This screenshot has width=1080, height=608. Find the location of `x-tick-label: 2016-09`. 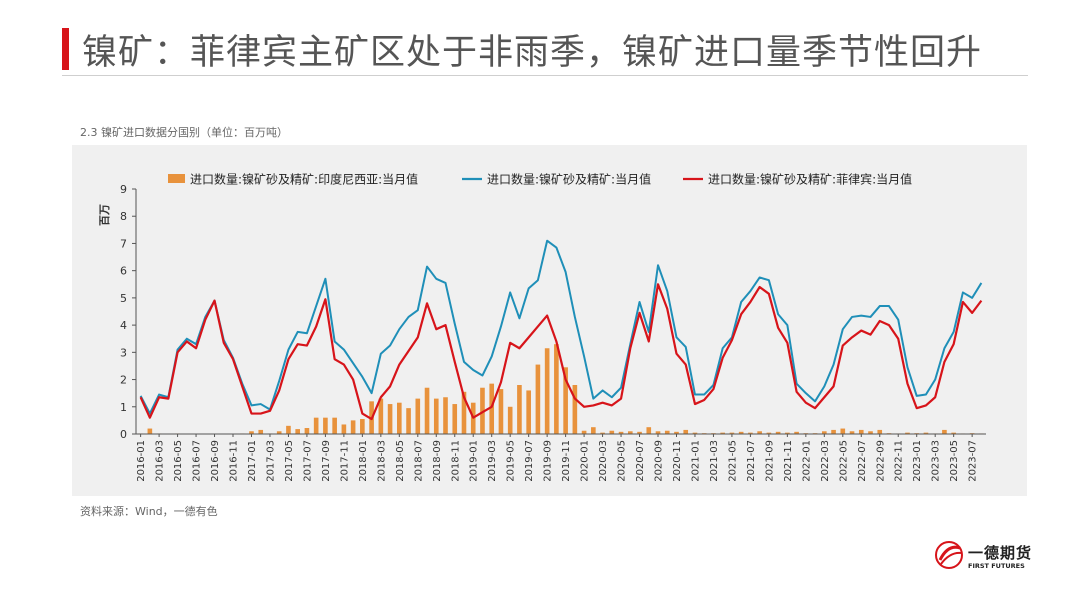

x-tick-label: 2016-09 is located at coordinates (215, 461).